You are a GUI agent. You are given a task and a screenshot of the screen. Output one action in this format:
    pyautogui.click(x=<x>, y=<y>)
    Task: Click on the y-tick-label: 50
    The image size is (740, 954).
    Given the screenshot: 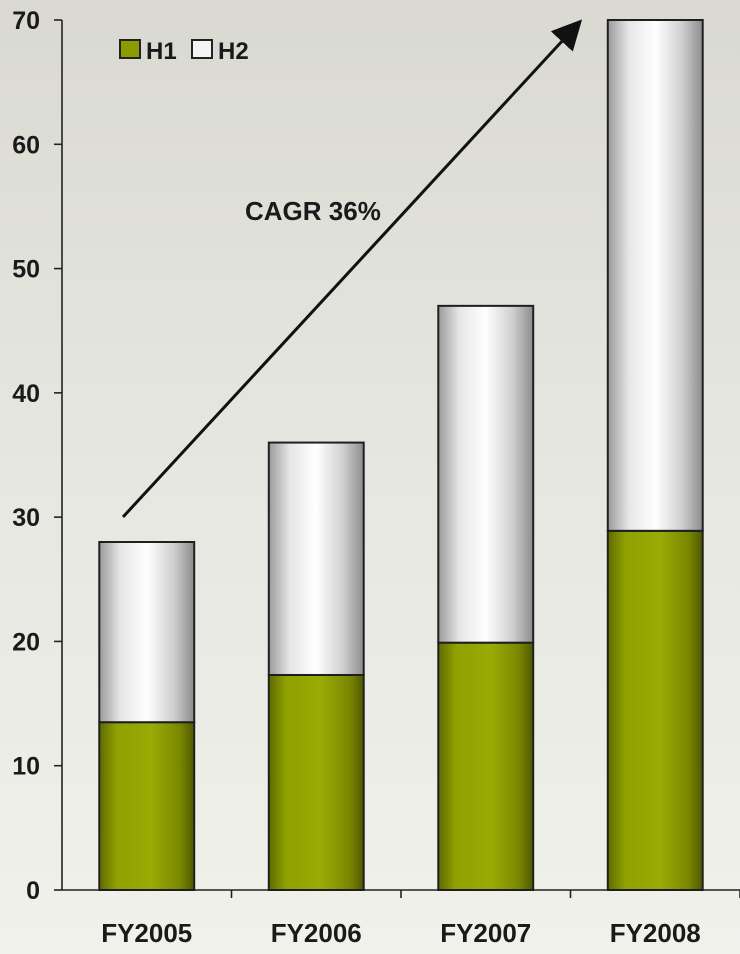 What is the action you would take?
    pyautogui.click(x=26, y=270)
    